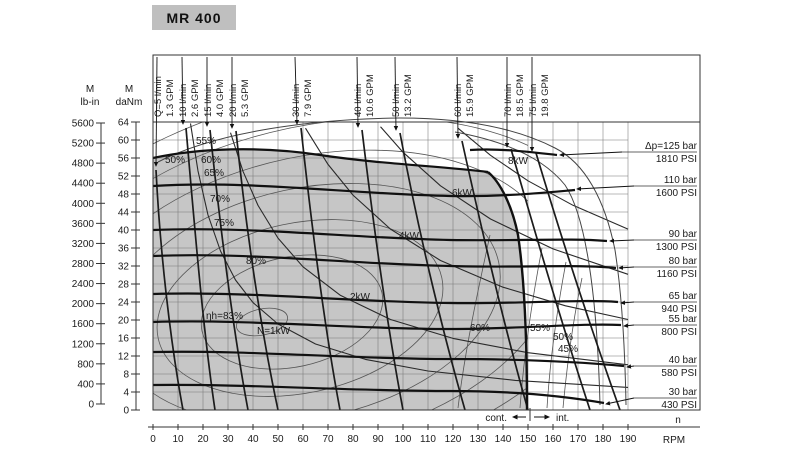 This screenshot has width=800, height=450. I want to click on flow-label-gpm: 13.2 GPM, so click(408, 95).